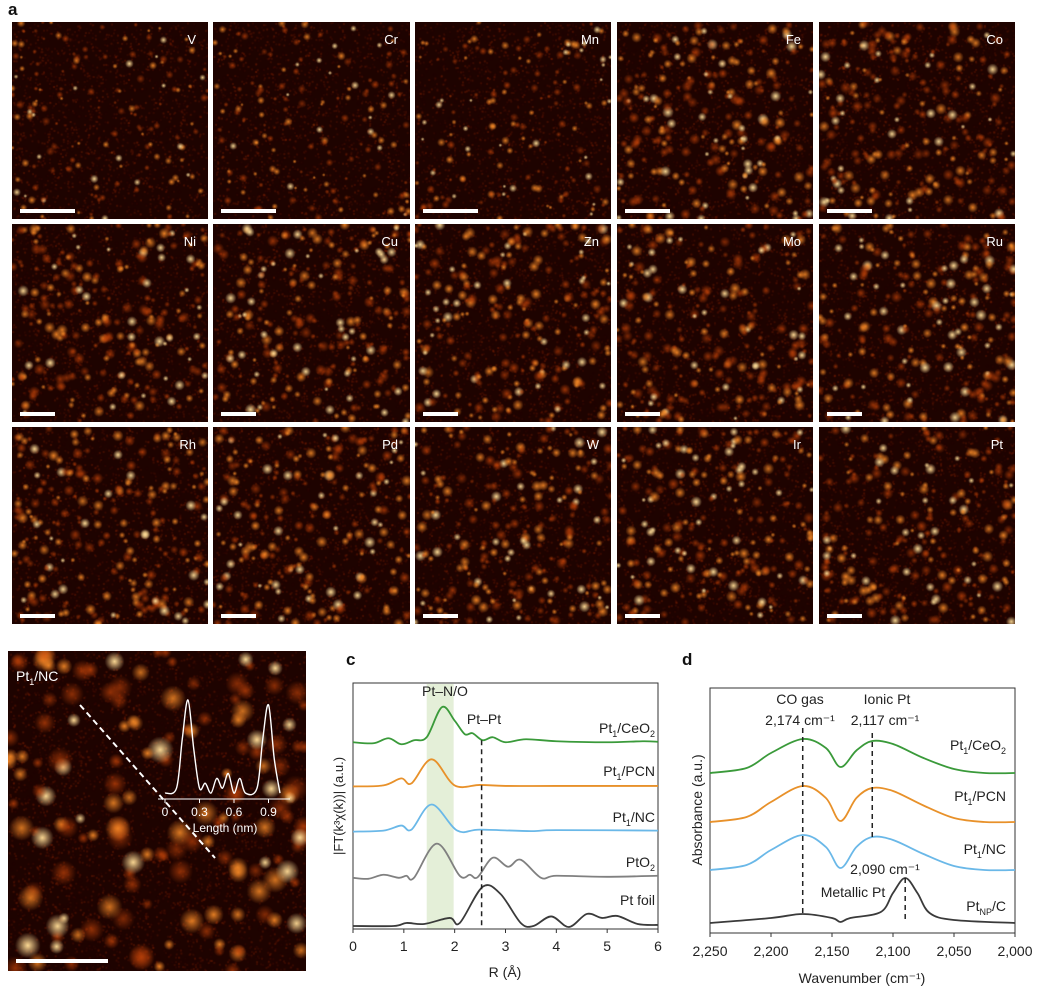 This screenshot has width=1039, height=993. I want to click on annotation-pt-pt: Pt–Pt, so click(484, 719).